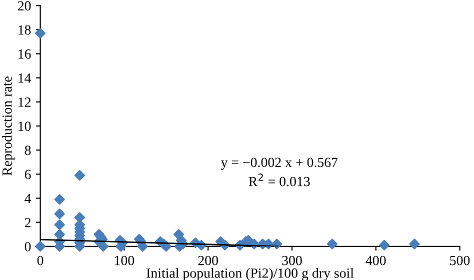 The height and width of the screenshot is (280, 474). Describe the element at coordinates (25, 78) in the screenshot. I see `y-tick-label: 14` at that location.